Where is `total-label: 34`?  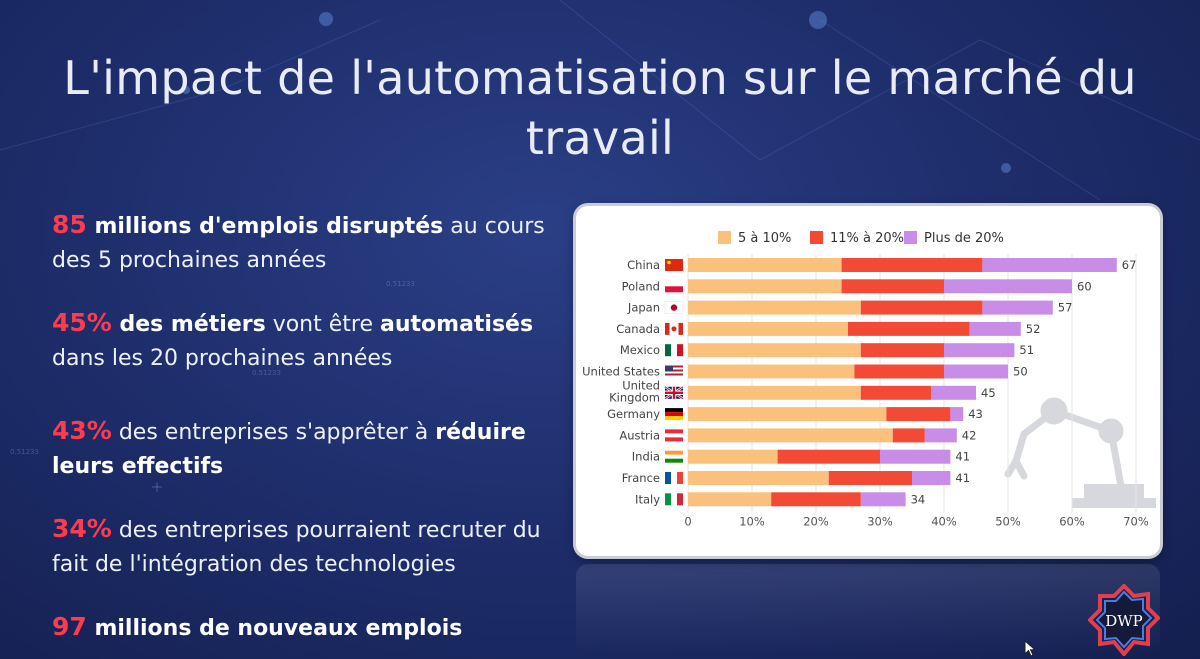
total-label: 34 is located at coordinates (918, 499).